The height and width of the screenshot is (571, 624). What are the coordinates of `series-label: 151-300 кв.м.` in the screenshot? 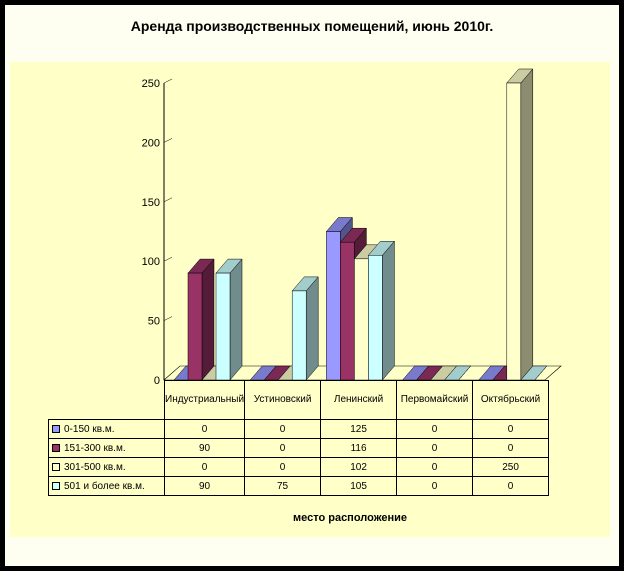 It's located at (106, 448).